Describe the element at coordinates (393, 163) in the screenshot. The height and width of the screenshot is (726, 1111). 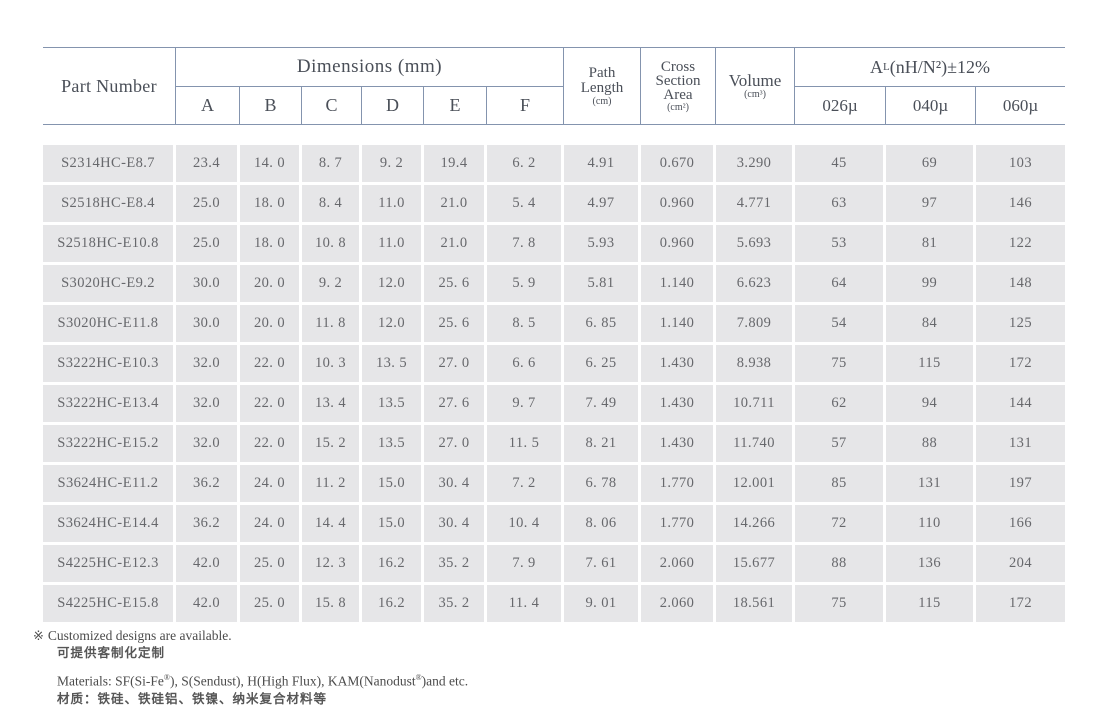
I see `value-cell: 9. 2` at that location.